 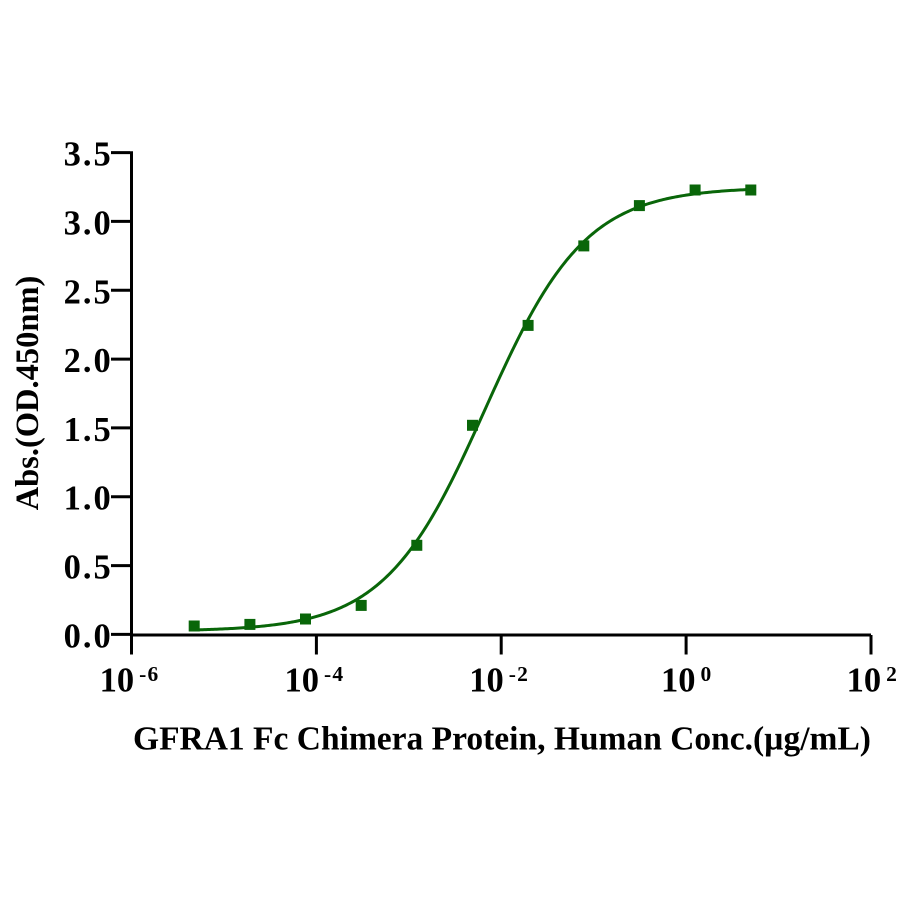 I want to click on svg-text:10-2: 10 -2, so click(x=499, y=681).